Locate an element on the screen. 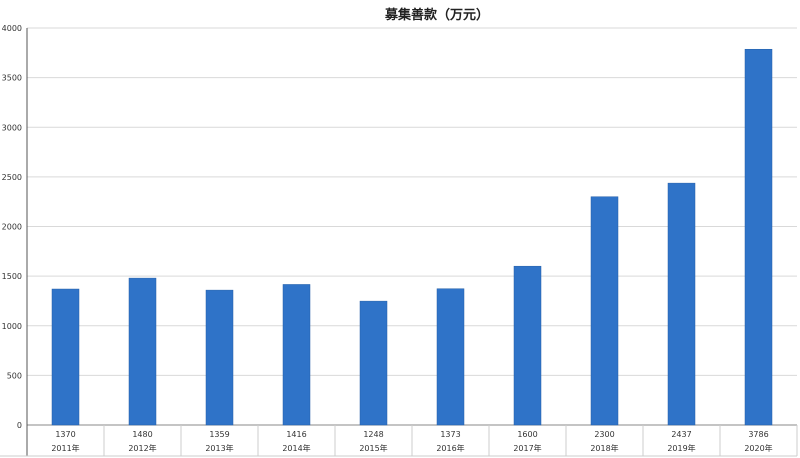 This screenshot has height=458, width=800. data-table-value: 3786 is located at coordinates (758, 434).